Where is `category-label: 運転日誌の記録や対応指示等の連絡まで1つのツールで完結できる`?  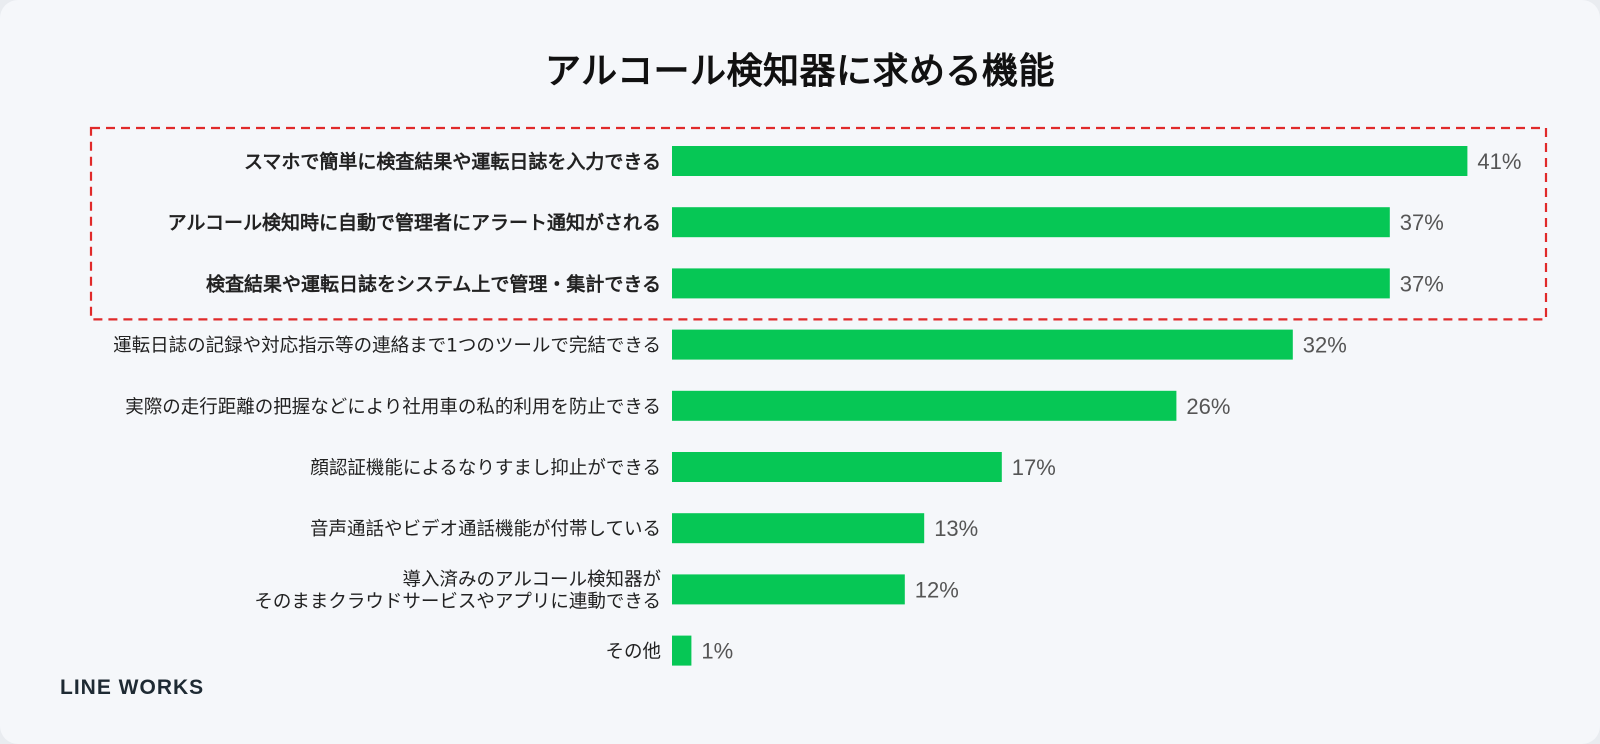
category-label: 運転日誌の記録や対応指示等の連絡まで1つのツールで完結できる is located at coordinates (387, 346).